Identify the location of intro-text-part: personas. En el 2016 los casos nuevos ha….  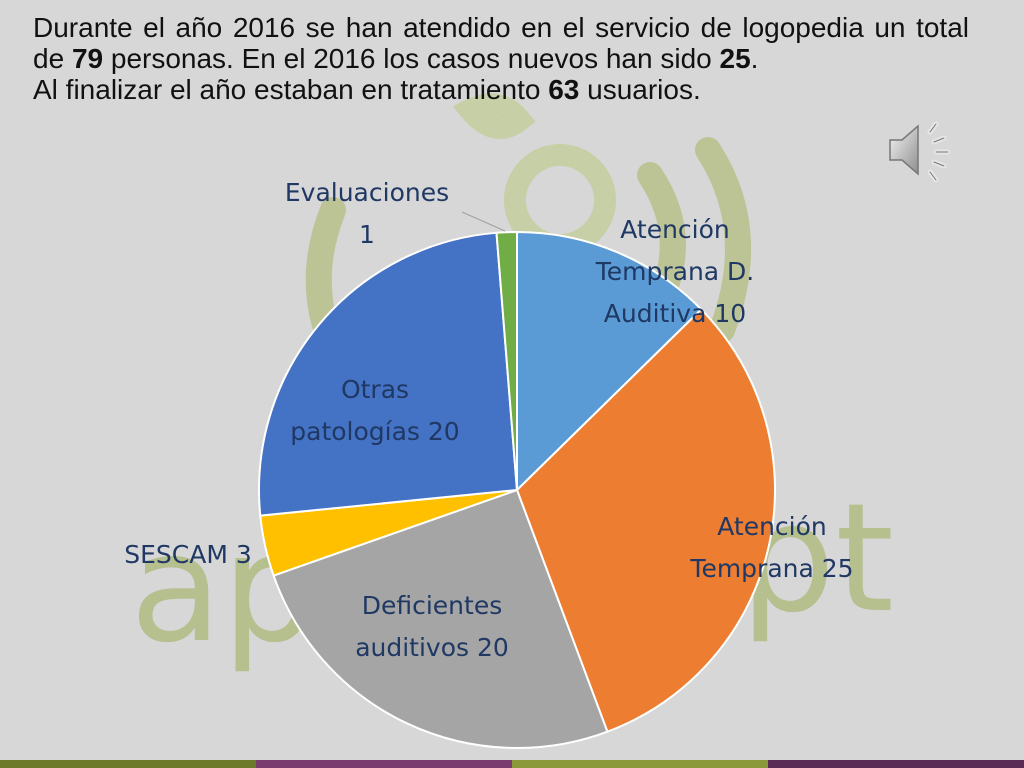
(411, 58).